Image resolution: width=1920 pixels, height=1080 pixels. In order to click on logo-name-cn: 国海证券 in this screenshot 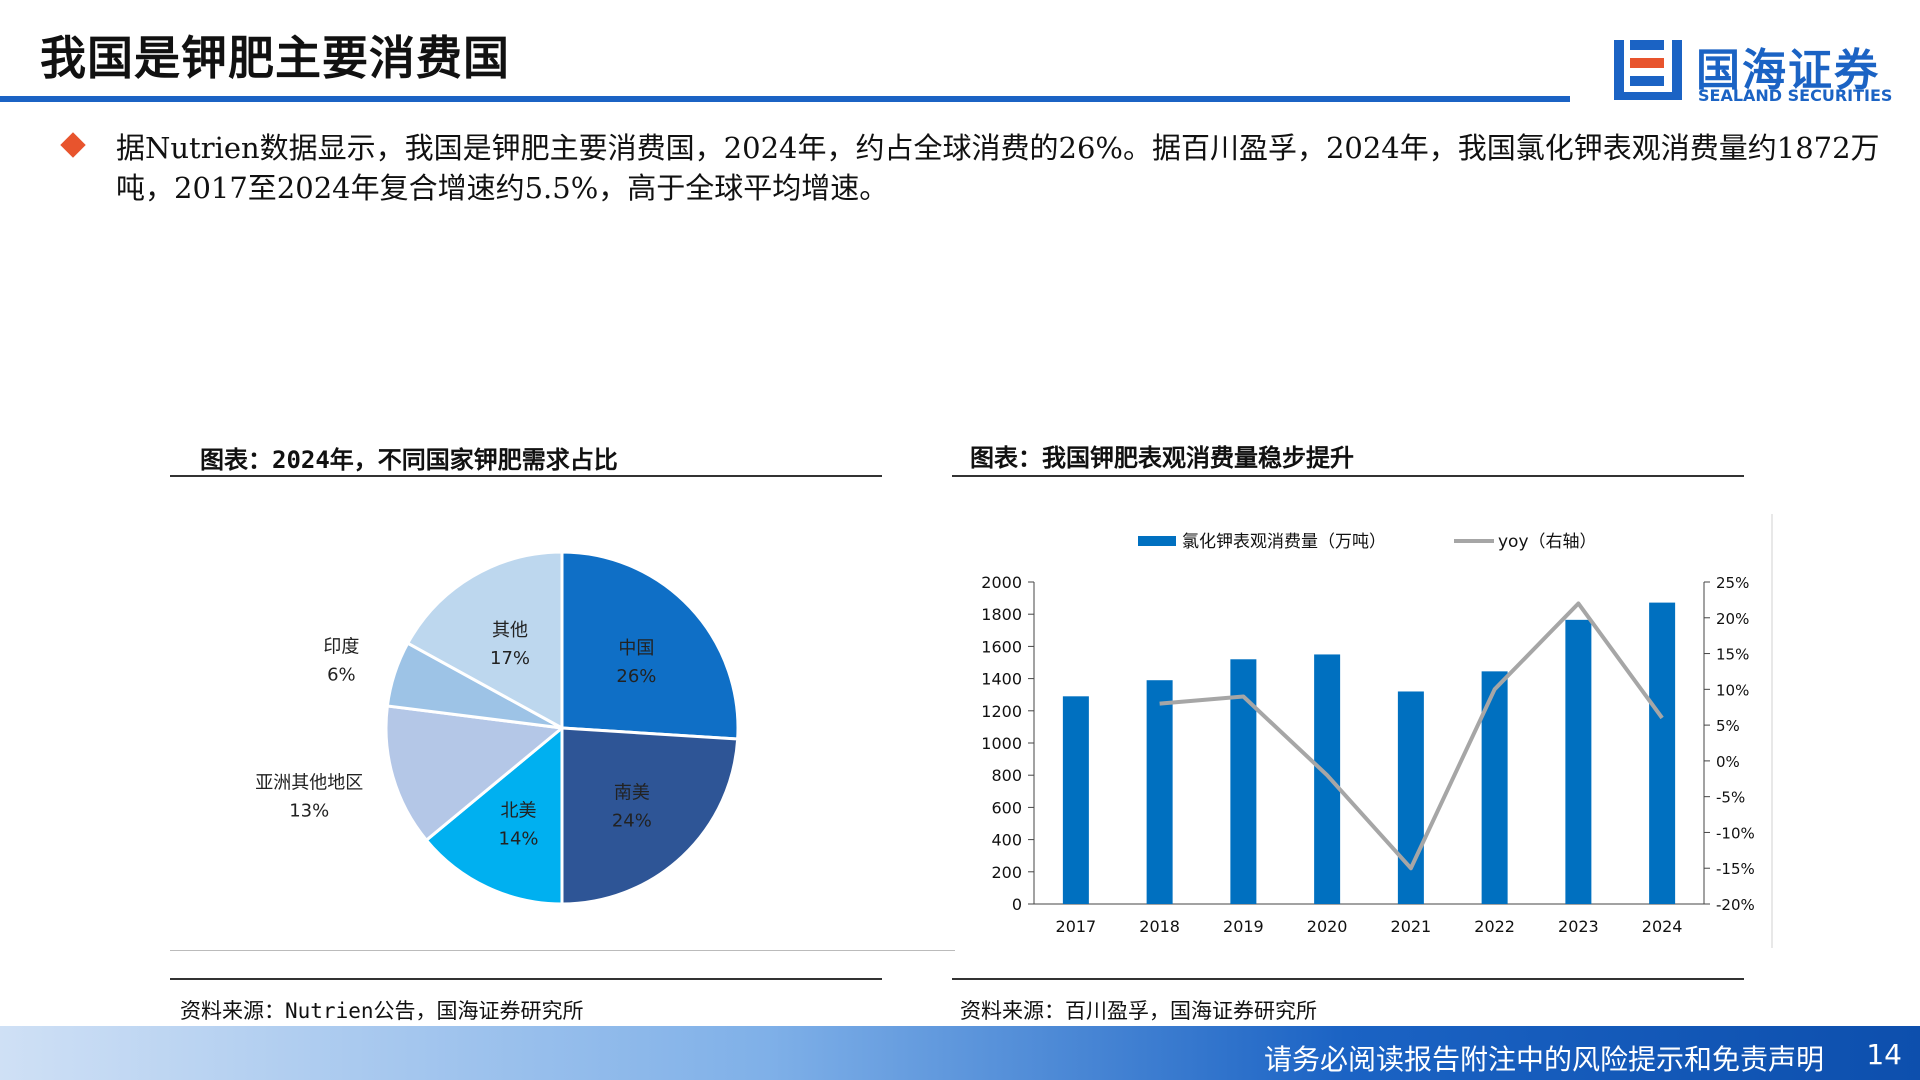, I will do `click(1788, 70)`.